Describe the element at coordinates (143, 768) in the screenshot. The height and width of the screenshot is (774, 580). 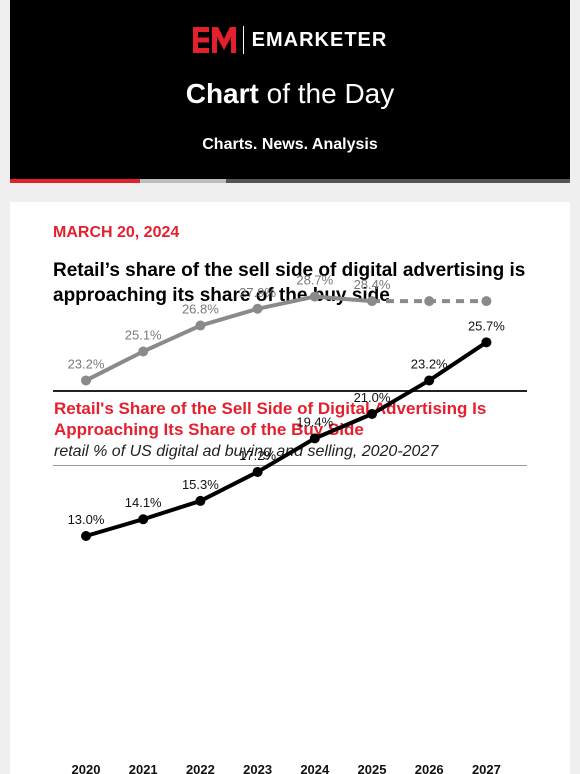
I see `x-tick-label: 2021` at that location.